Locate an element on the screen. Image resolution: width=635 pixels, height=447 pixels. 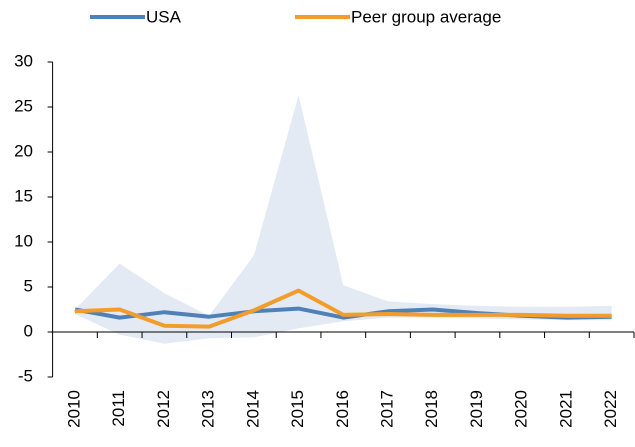
x-tick-label: 2018 is located at coordinates (431, 409).